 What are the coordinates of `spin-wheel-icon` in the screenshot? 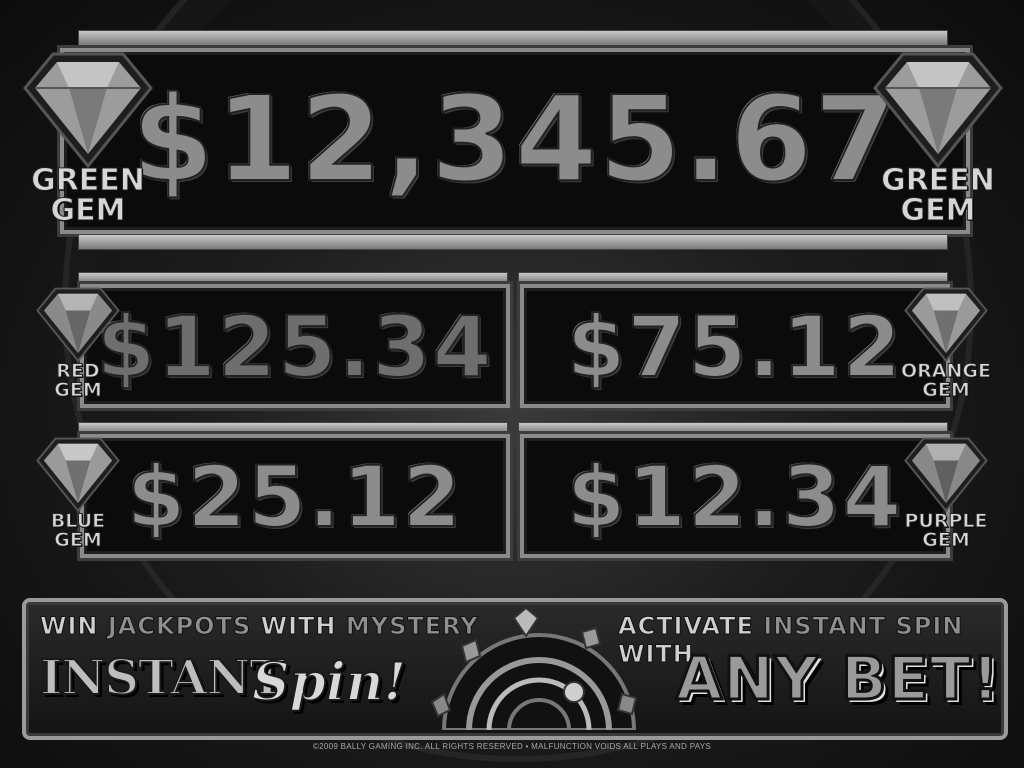 It's located at (534, 668).